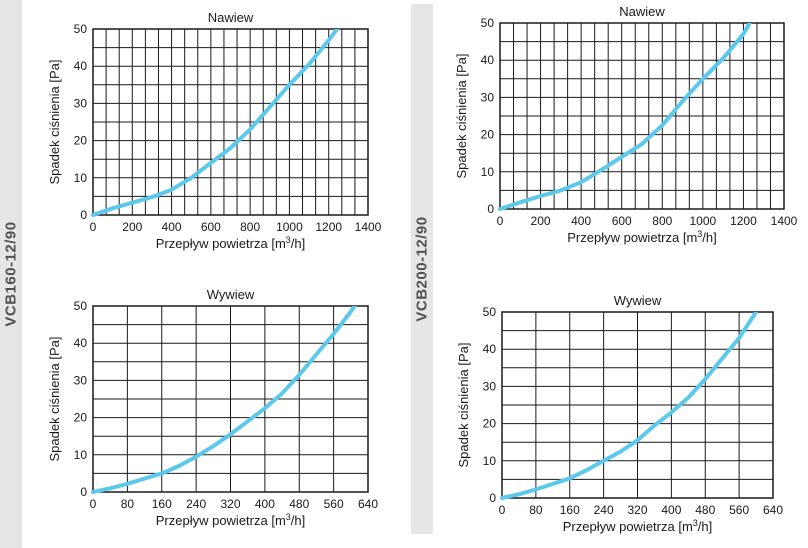  What do you see at coordinates (422, 269) in the screenshot?
I see `side-label-panel-right: VCB200-12/90` at bounding box center [422, 269].